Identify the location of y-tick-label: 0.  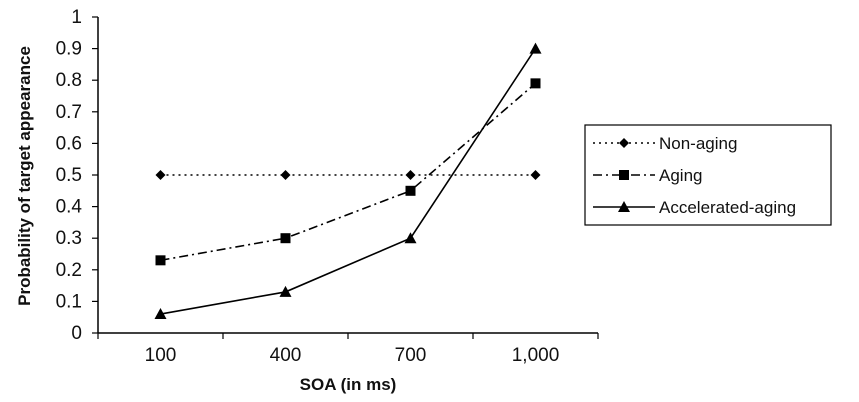
(76, 333).